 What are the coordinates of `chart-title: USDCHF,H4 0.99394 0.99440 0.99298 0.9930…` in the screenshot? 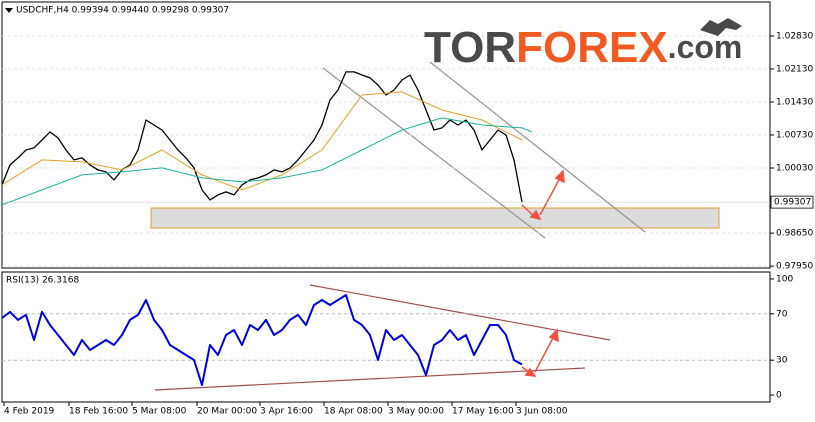 It's located at (122, 11).